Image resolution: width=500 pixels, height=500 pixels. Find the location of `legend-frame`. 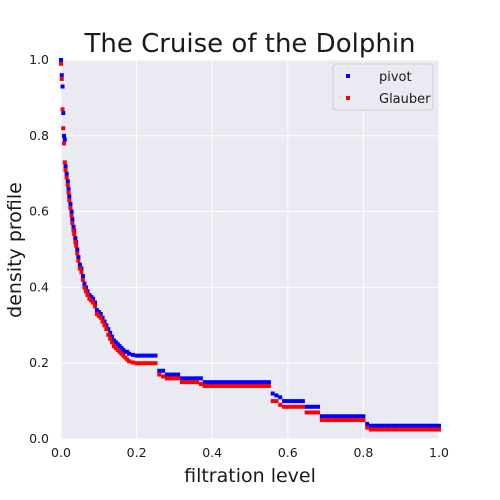

legend-frame is located at coordinates (383, 87).